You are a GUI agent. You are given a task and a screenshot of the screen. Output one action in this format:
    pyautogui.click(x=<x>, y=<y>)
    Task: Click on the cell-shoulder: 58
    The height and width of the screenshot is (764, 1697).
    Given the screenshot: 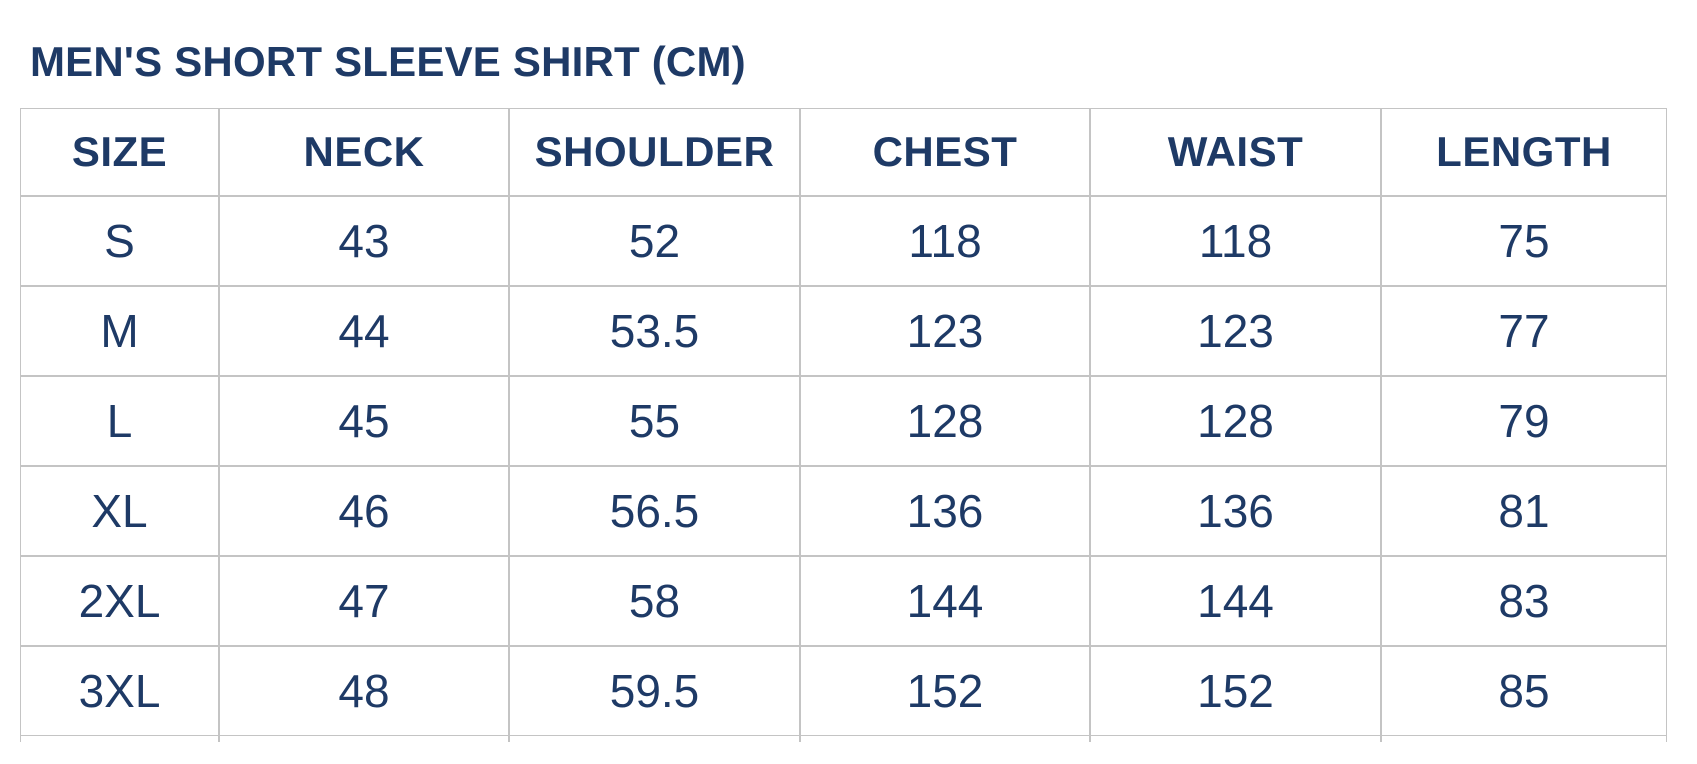 What is the action you would take?
    pyautogui.click(x=654, y=601)
    